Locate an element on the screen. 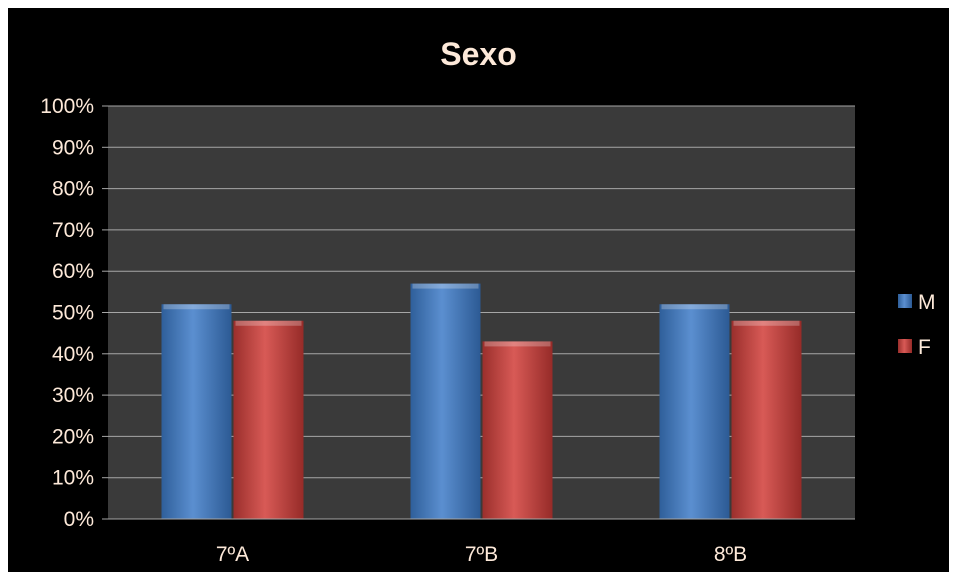 This screenshot has height=580, width=957. chart-title: Sexo is located at coordinates (478, 54).